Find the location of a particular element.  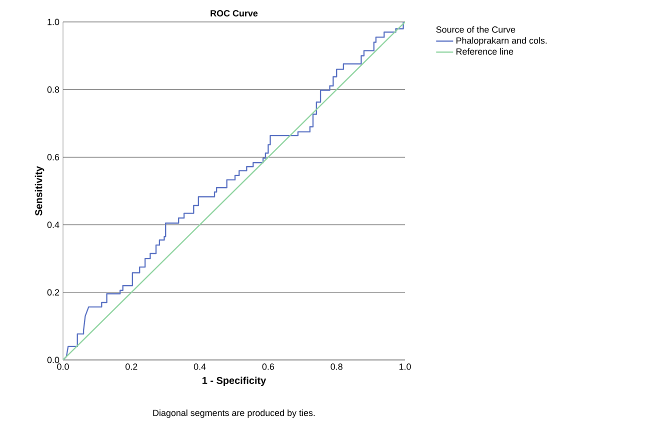

x-tick-label: 0.0 is located at coordinates (63, 367).